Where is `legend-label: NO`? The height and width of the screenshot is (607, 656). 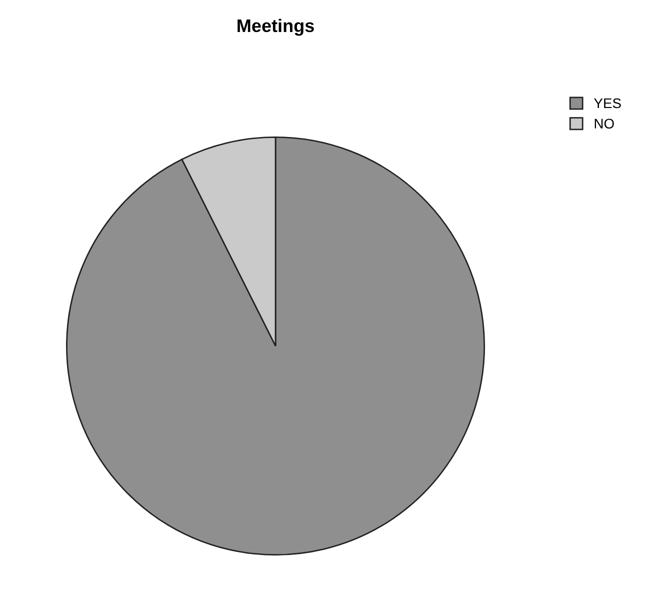 legend-label: NO is located at coordinates (604, 123).